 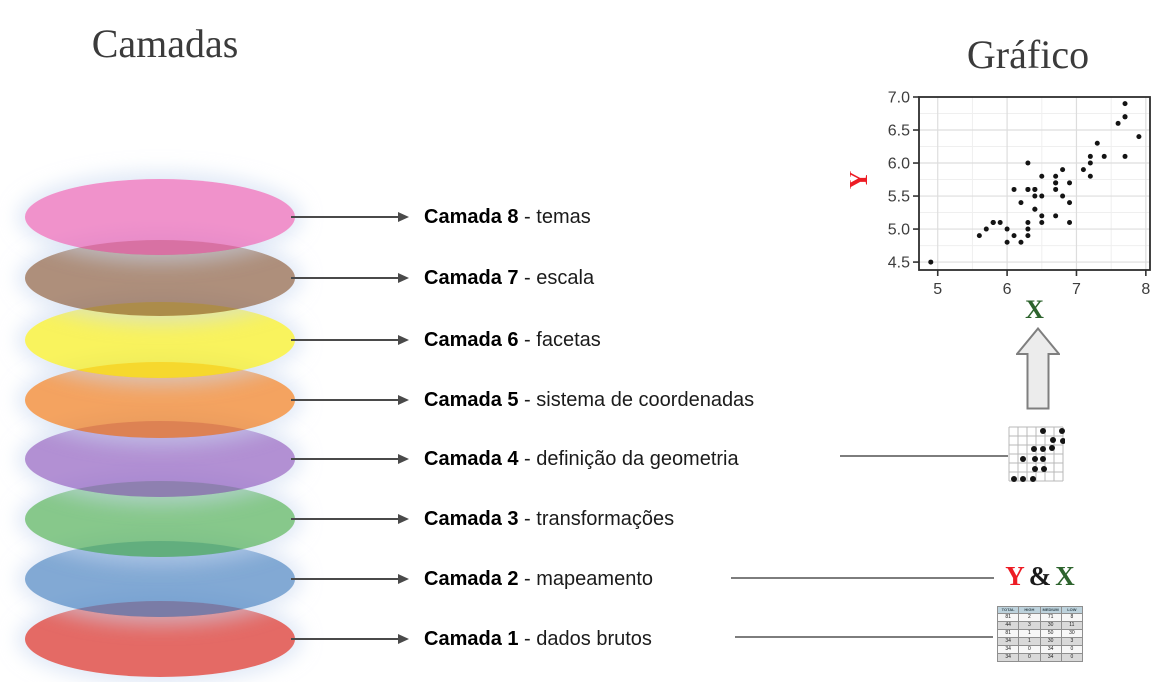 What do you see at coordinates (899, 230) in the screenshot?
I see `svg-text: 5.0` at bounding box center [899, 230].